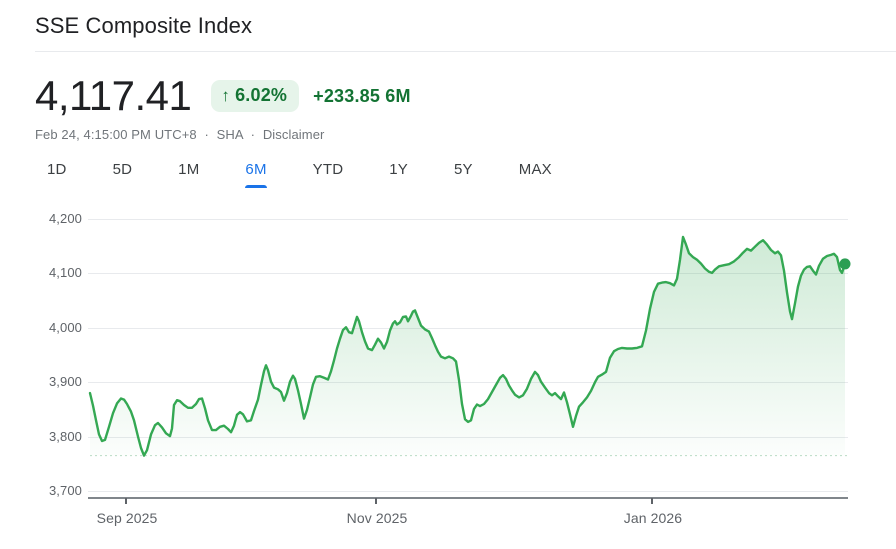  Describe the element at coordinates (293, 134) in the screenshot. I see `disclaimer-link: Disclaimer` at that location.